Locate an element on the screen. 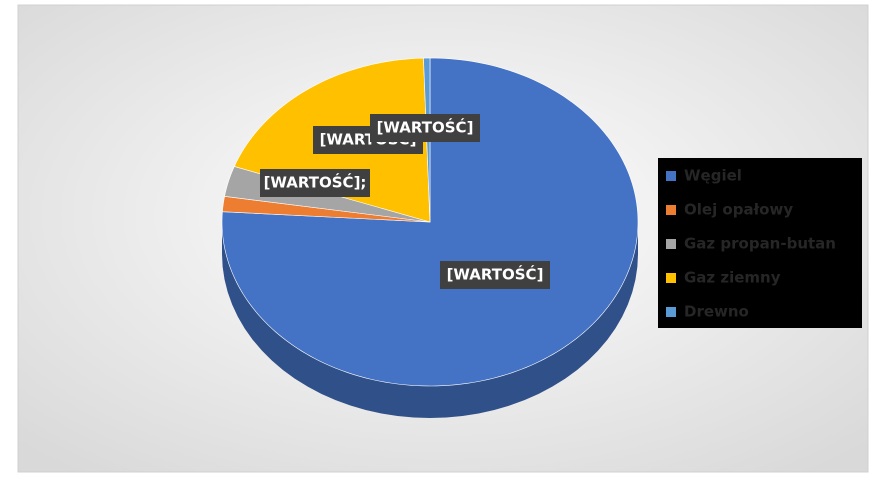 This screenshot has width=877, height=482. legend-box is located at coordinates (760, 243).